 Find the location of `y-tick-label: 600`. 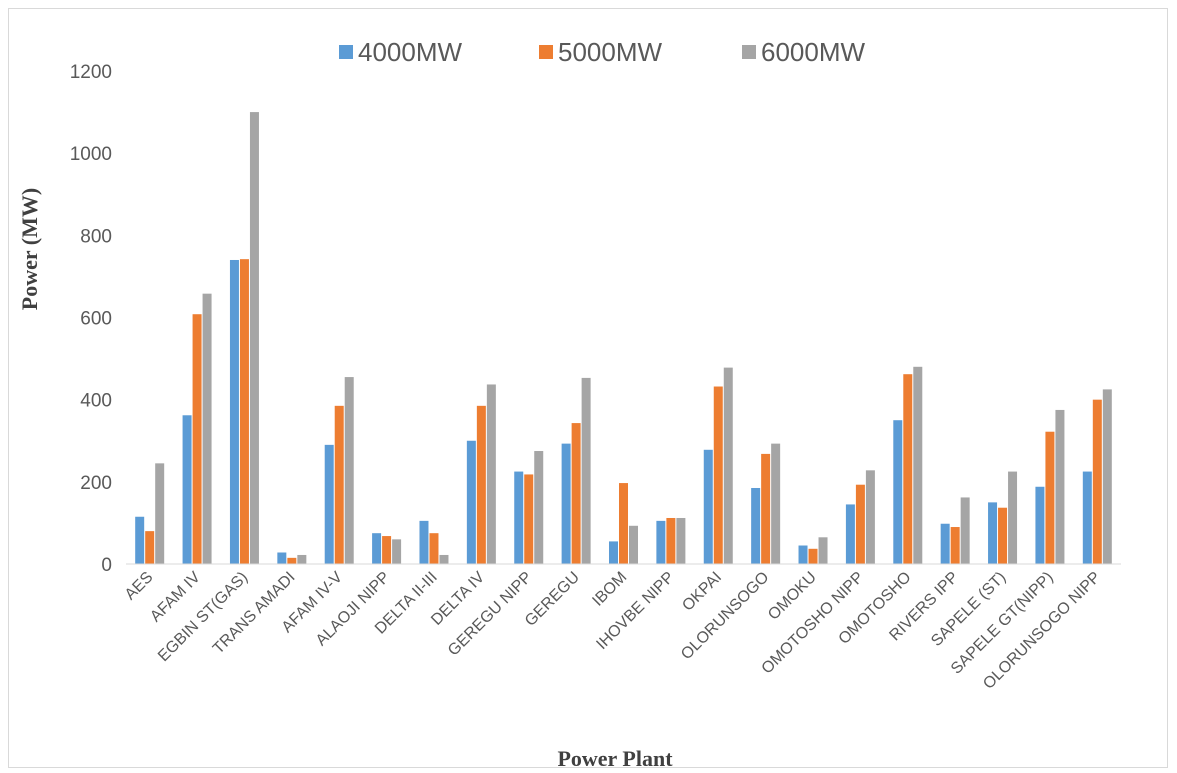

y-tick-label: 600 is located at coordinates (96, 319).